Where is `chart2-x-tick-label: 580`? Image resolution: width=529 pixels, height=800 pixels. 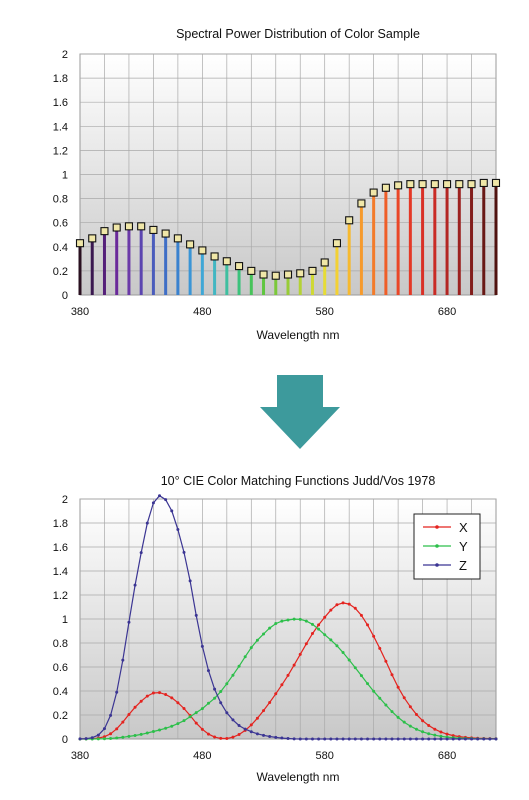
chart2-x-tick-label: 580 is located at coordinates (325, 756).